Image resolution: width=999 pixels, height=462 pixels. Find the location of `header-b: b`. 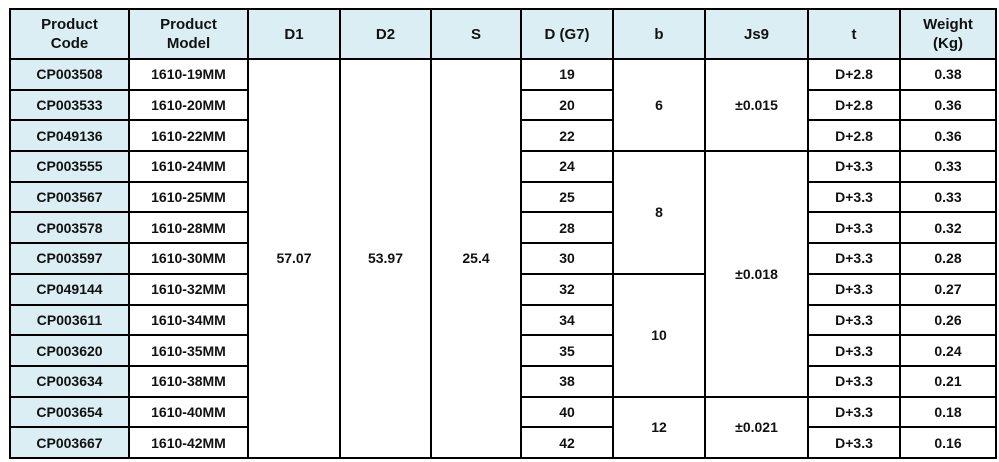

header-b: b is located at coordinates (659, 34).